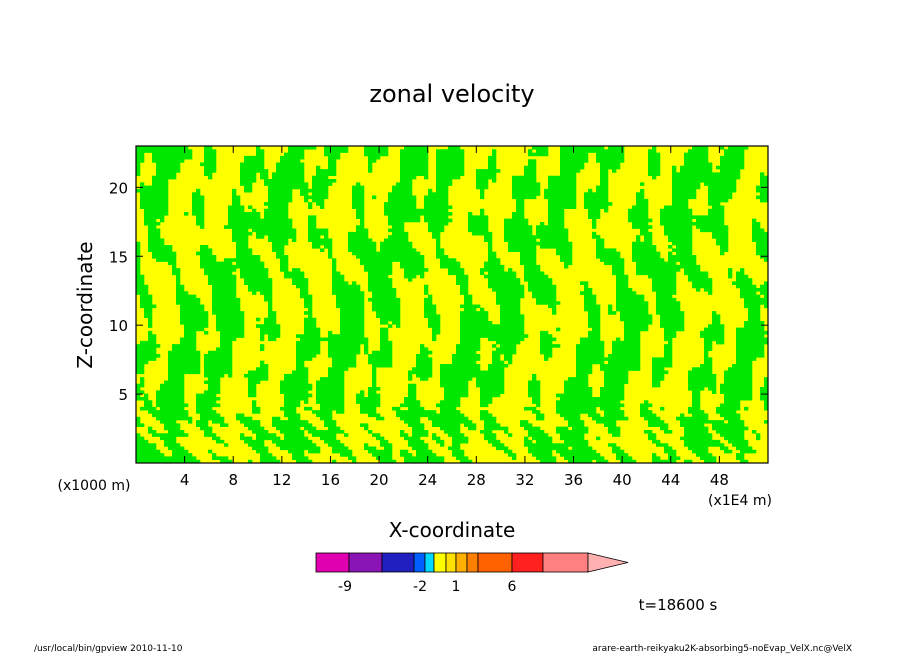  What do you see at coordinates (456, 587) in the screenshot?
I see `colorbar-label: 1` at bounding box center [456, 587].